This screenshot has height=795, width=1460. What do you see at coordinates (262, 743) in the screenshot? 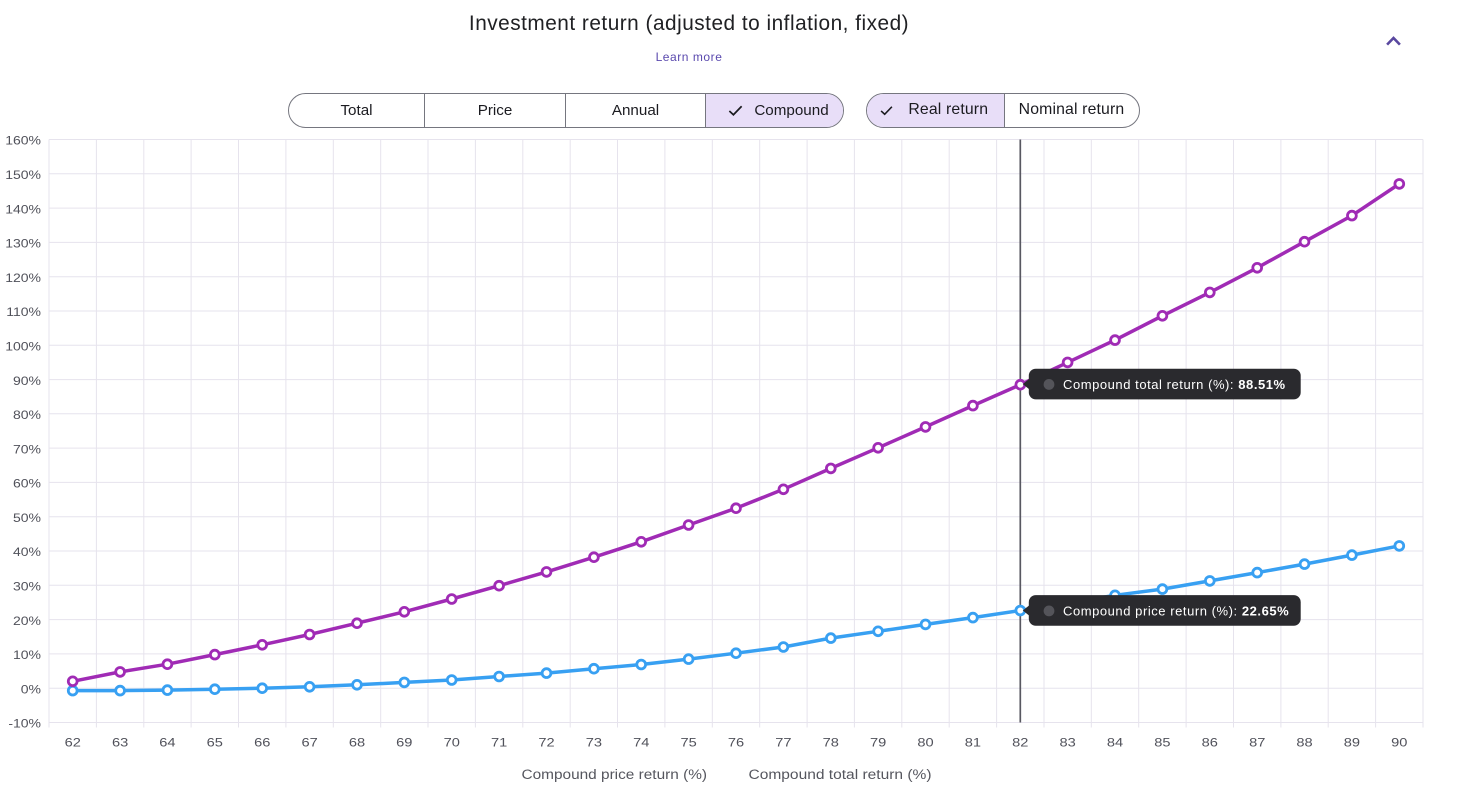
I see `svg-text: 66` at bounding box center [262, 743].